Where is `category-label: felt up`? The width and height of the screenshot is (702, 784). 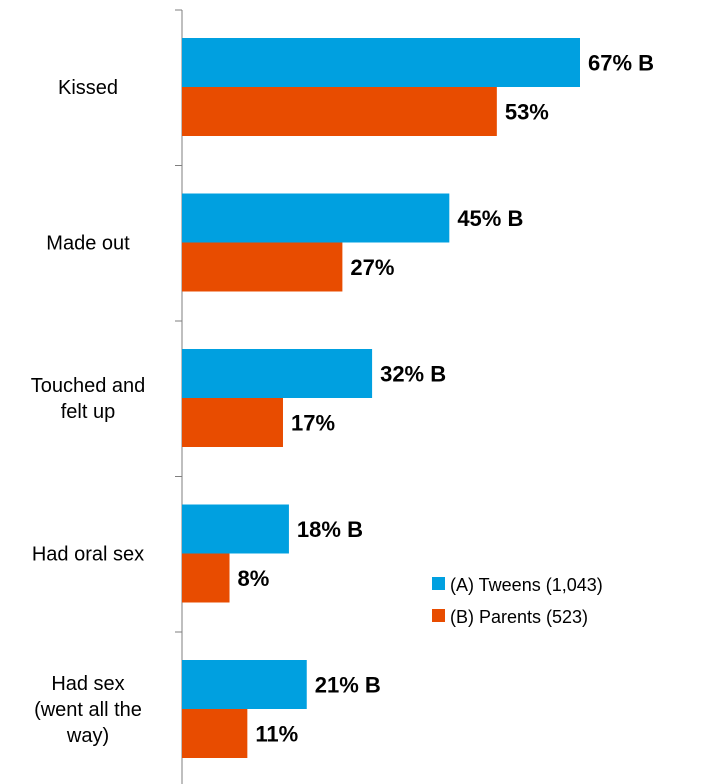
category-label: felt up is located at coordinates (88, 412).